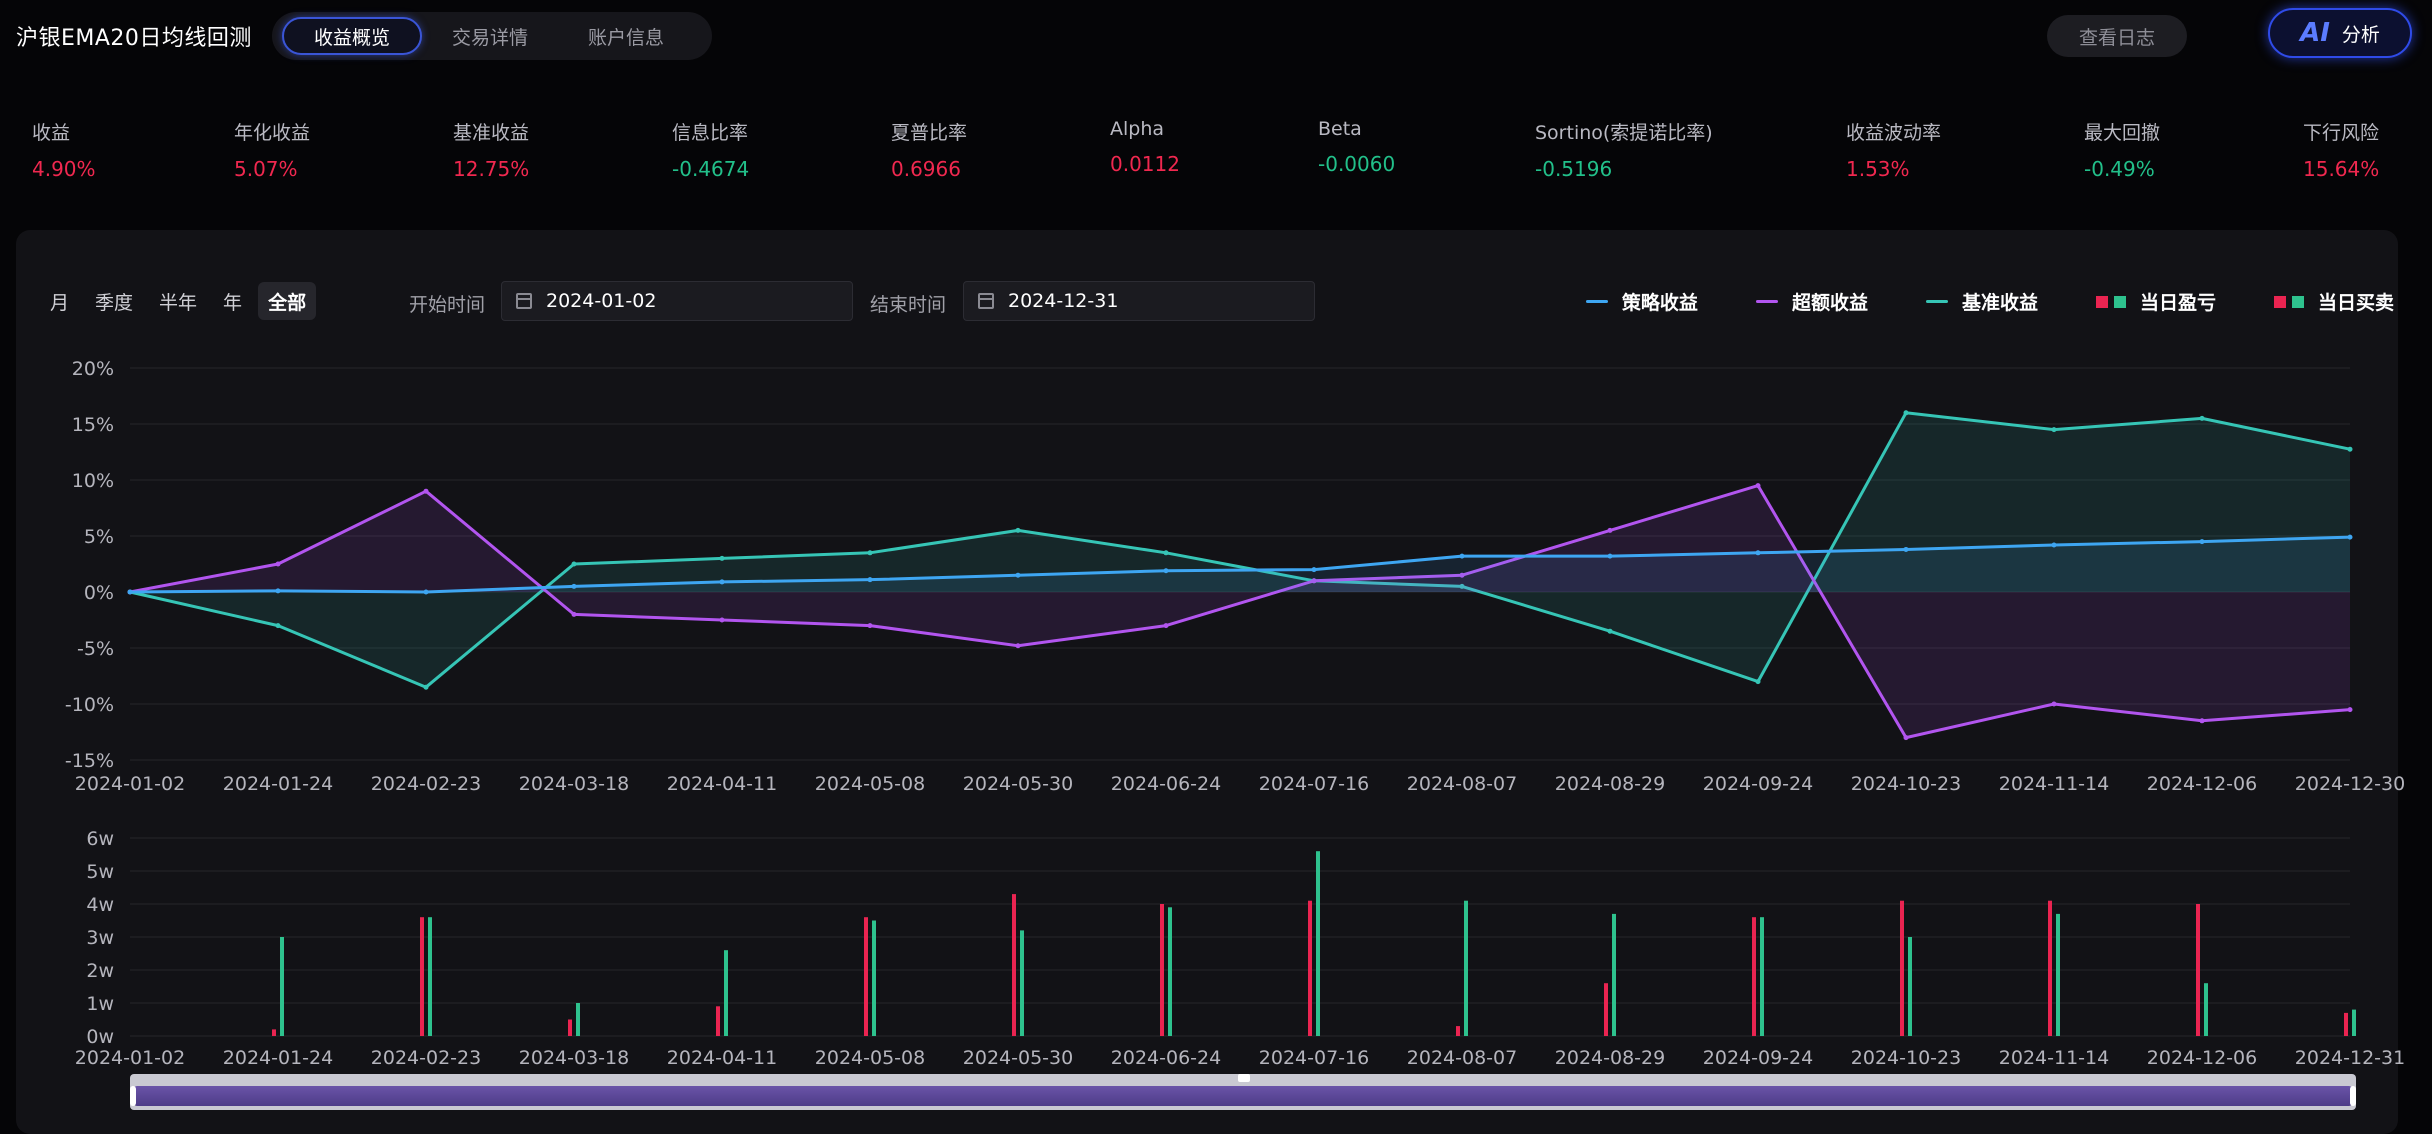 This screenshot has height=1134, width=2432. What do you see at coordinates (2202, 784) in the screenshot?
I see `x-tick-label: 2024-12-06` at bounding box center [2202, 784].